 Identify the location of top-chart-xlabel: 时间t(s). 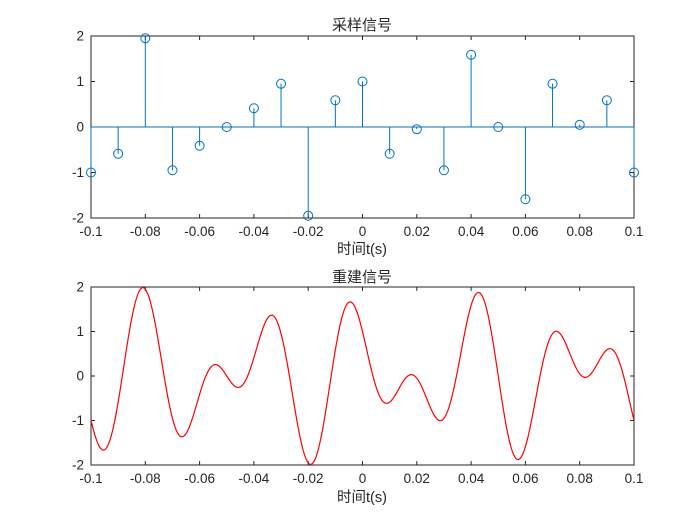
(362, 249).